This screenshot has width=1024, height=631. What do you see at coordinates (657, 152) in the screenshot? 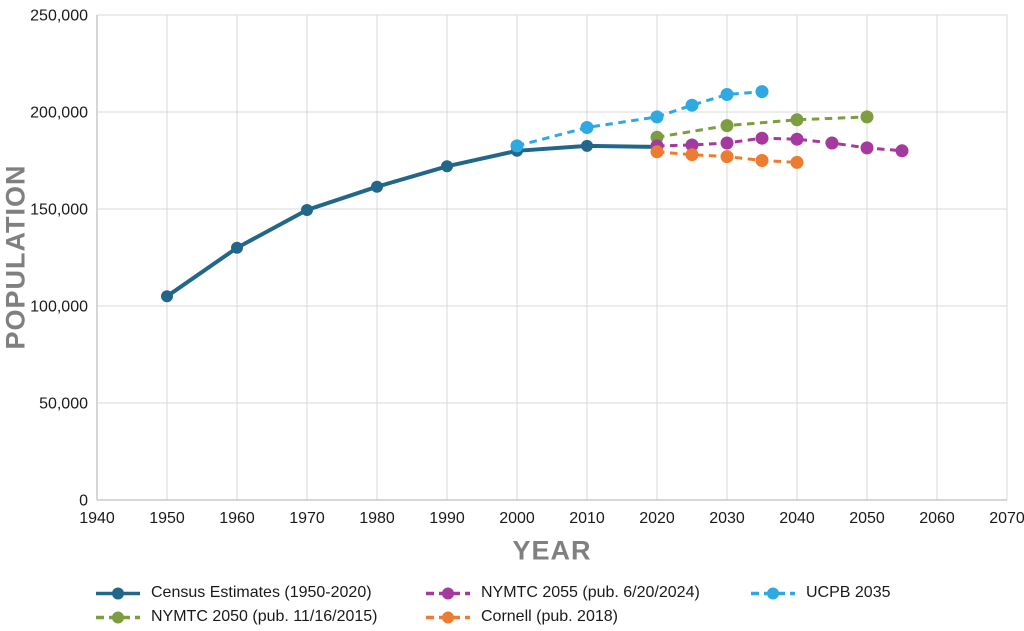
I see `data-point-cornell-2020` at bounding box center [657, 152].